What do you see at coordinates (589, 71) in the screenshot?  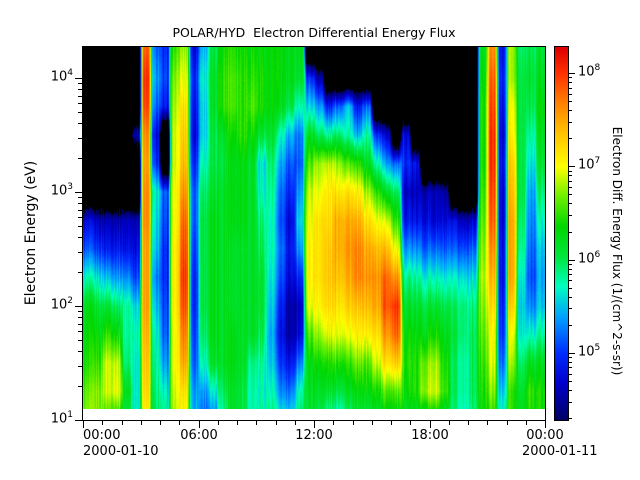 I see `colorbar-tick-label: 108` at bounding box center [589, 71].